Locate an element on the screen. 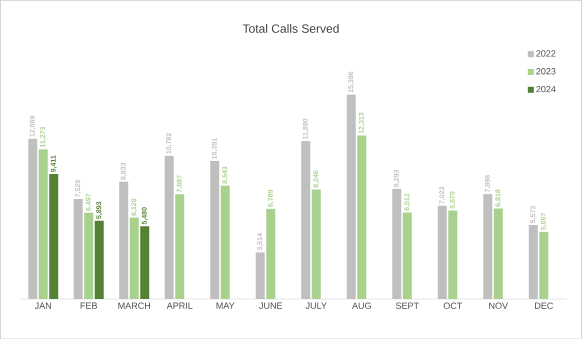  chart-title: Total Calls Served is located at coordinates (290, 28).